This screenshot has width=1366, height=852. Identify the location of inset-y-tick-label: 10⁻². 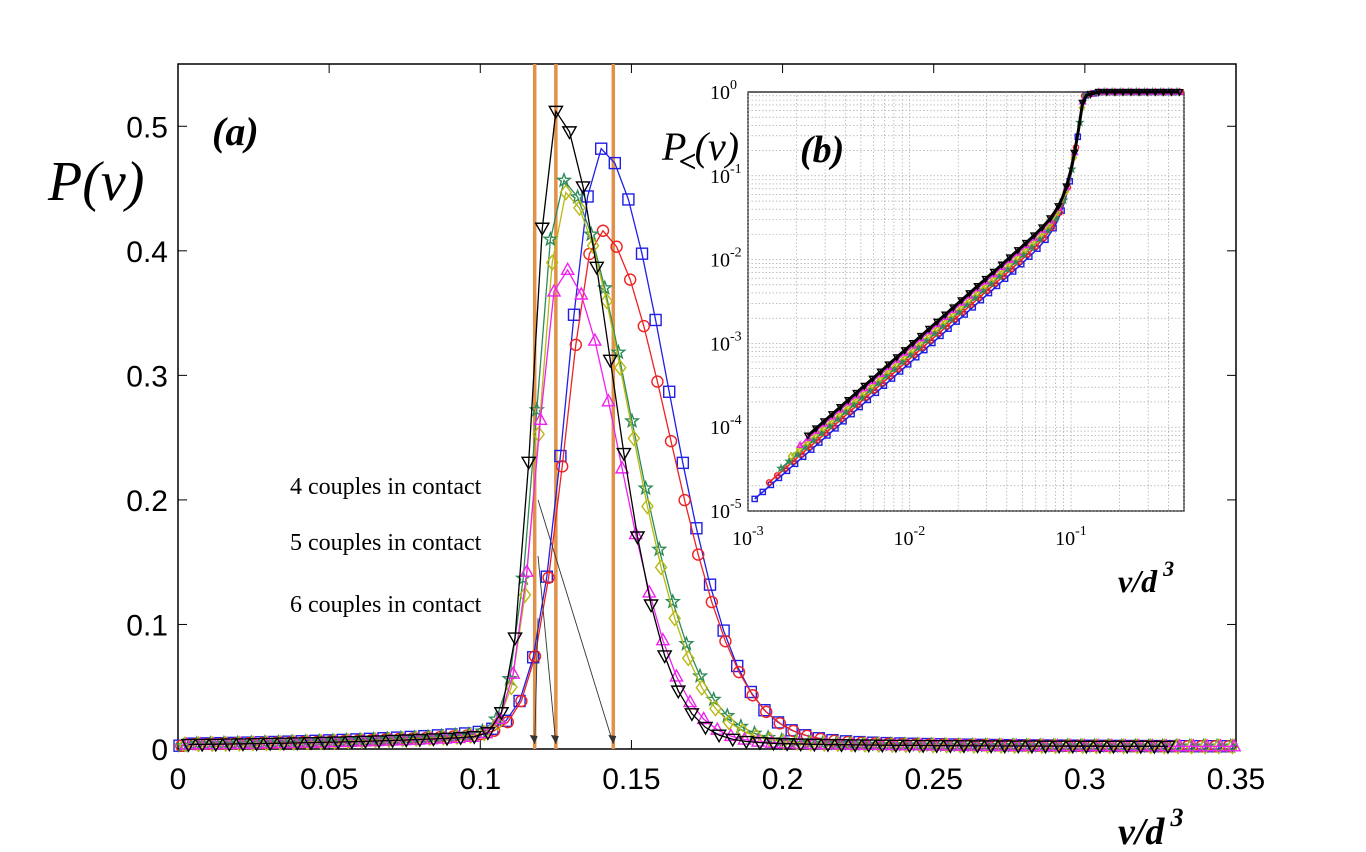
(726, 259).